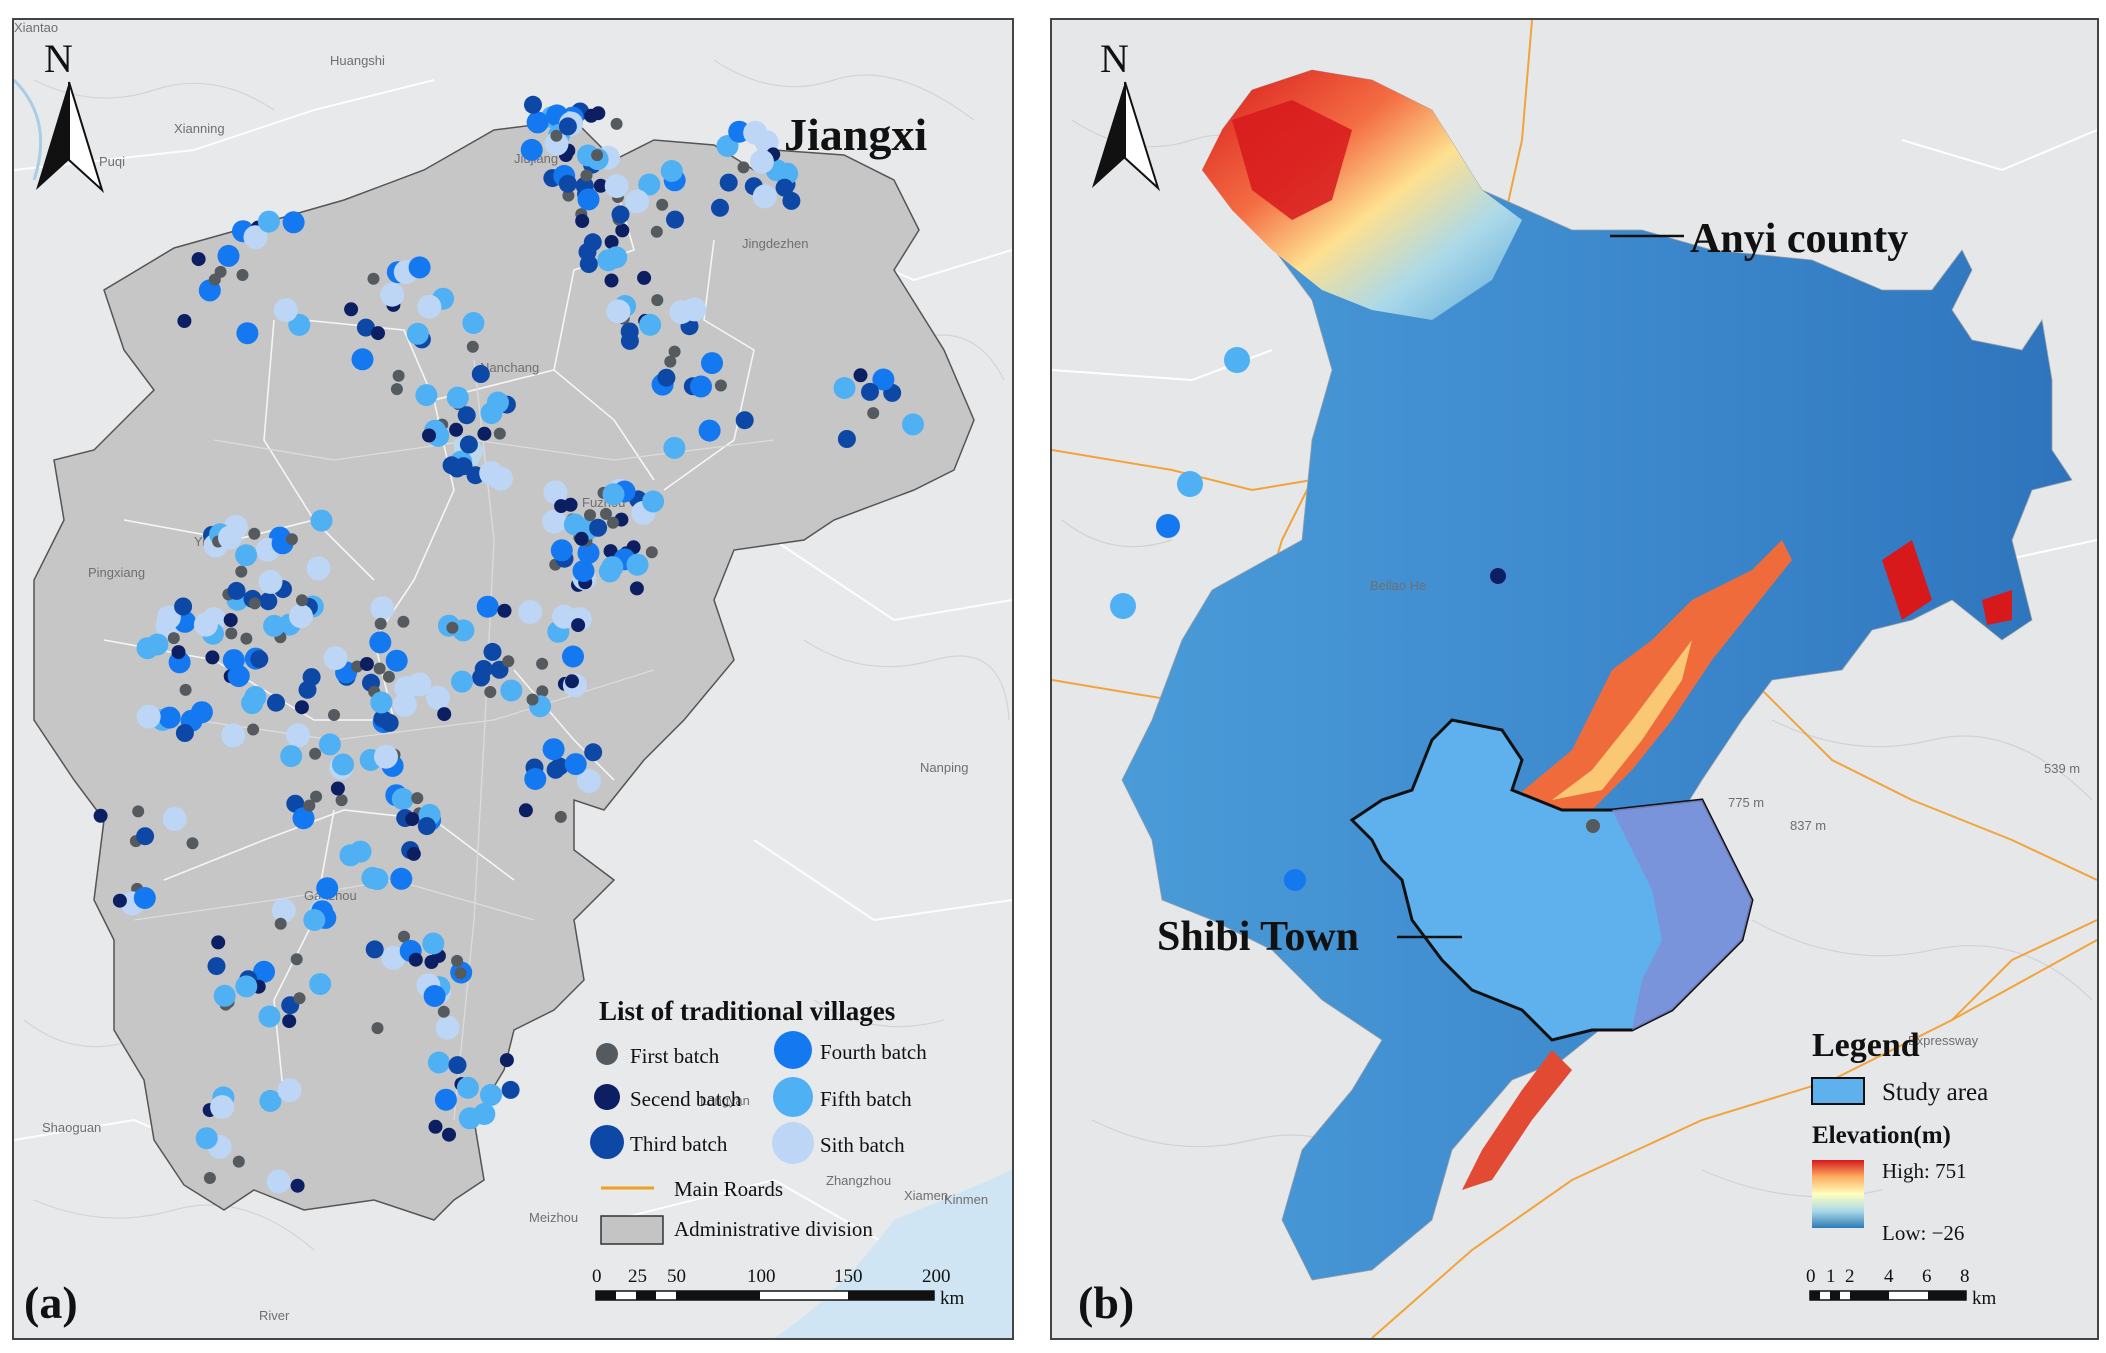  What do you see at coordinates (112, 161) in the screenshot?
I see `city-label: Puqi` at bounding box center [112, 161].